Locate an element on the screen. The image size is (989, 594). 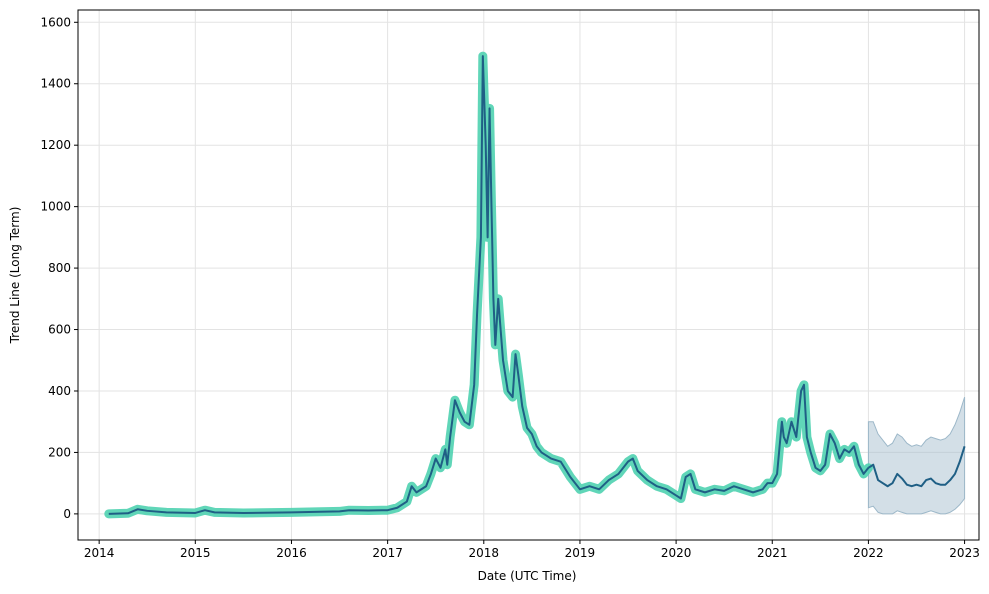
y-axis-ticks: 0 200 400 600 800 1000 1200 1400 1600 is located at coordinates (59, 268).